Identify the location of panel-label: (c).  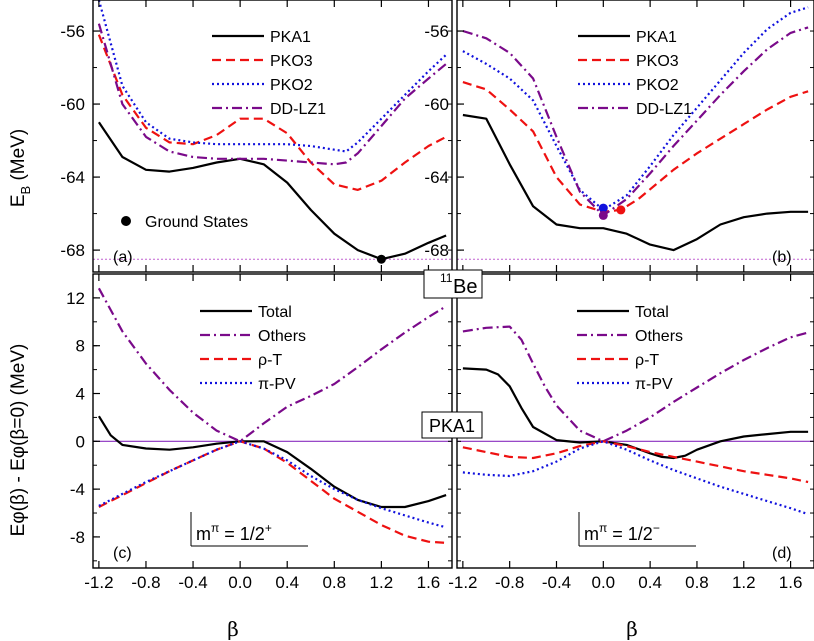
(122, 553).